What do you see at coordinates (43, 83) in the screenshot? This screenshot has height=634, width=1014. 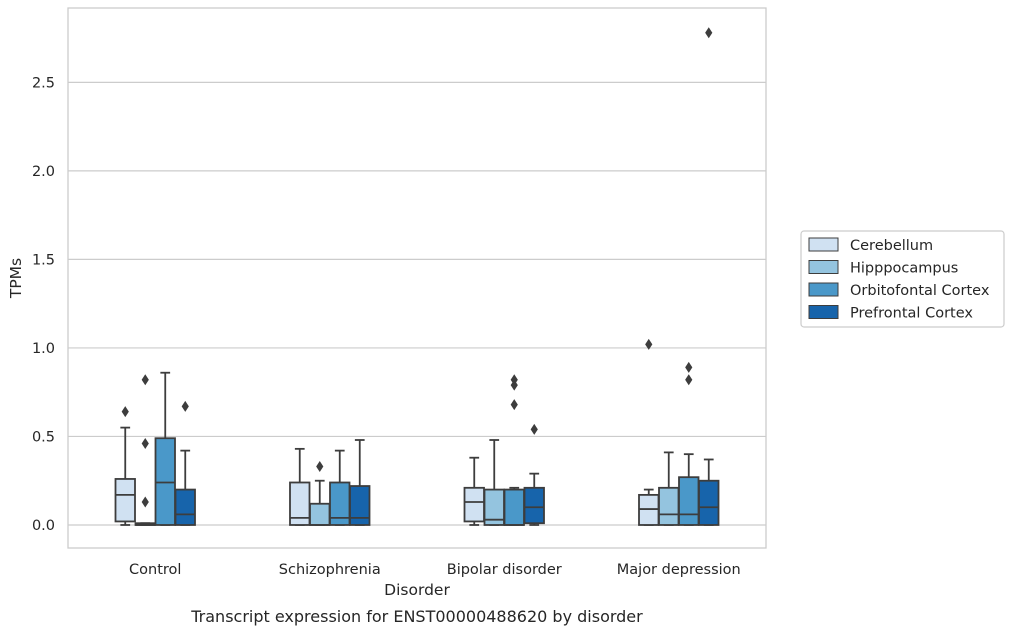 I see `y-tick-label: 2.5` at bounding box center [43, 83].